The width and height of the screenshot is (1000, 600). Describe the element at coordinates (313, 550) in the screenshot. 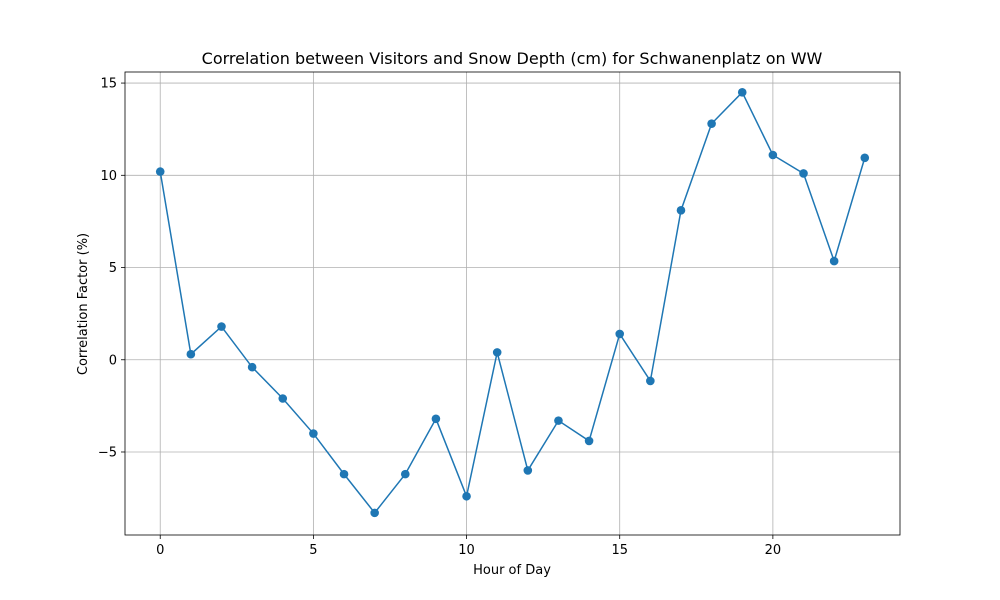

I see `x-tick-label: 5` at that location.